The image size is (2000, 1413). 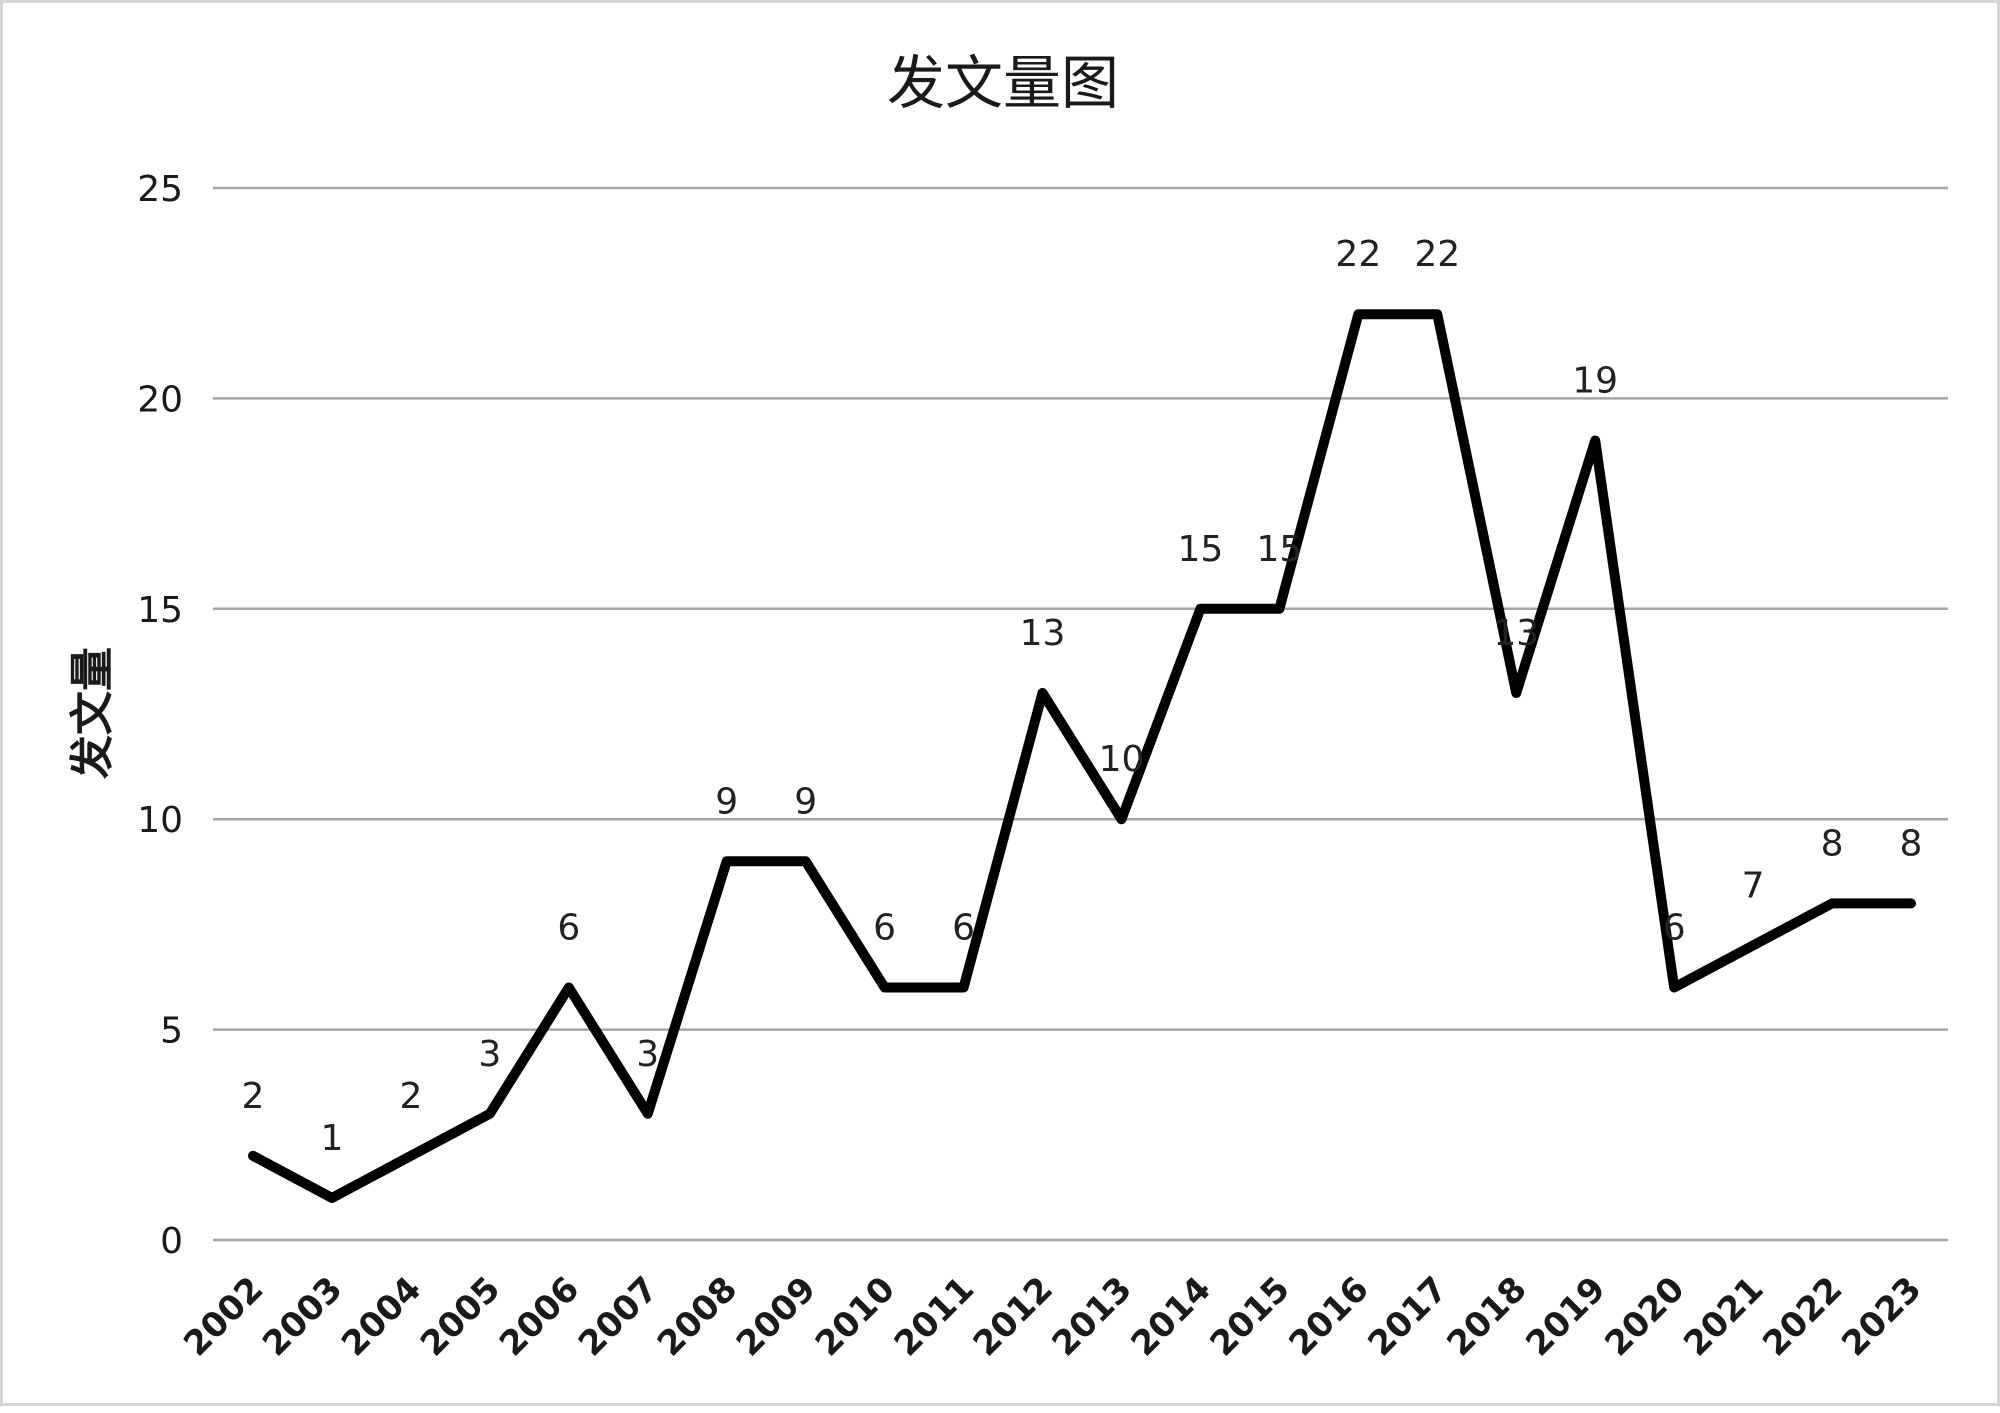 What do you see at coordinates (171, 1241) in the screenshot?
I see `y-tick-label: 0` at bounding box center [171, 1241].